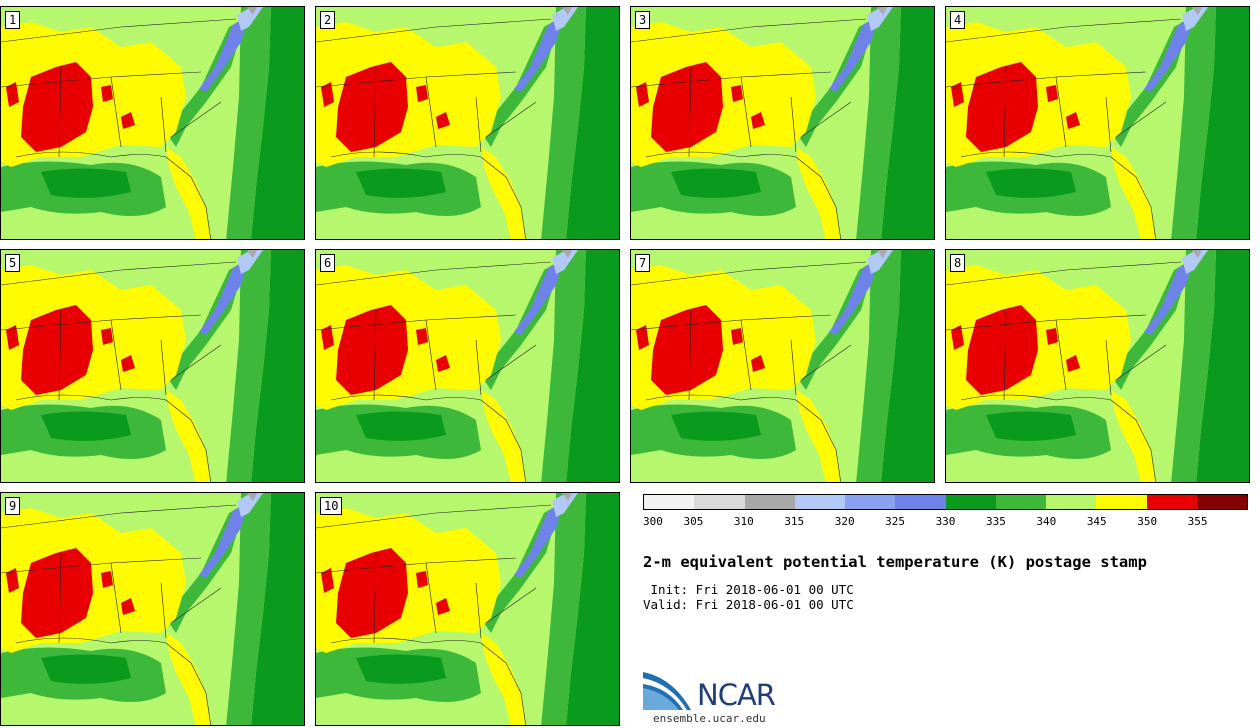  What do you see at coordinates (748, 589) in the screenshot?
I see `init-time: Init: Fri 2018-06-01 00 UTC` at bounding box center [748, 589].